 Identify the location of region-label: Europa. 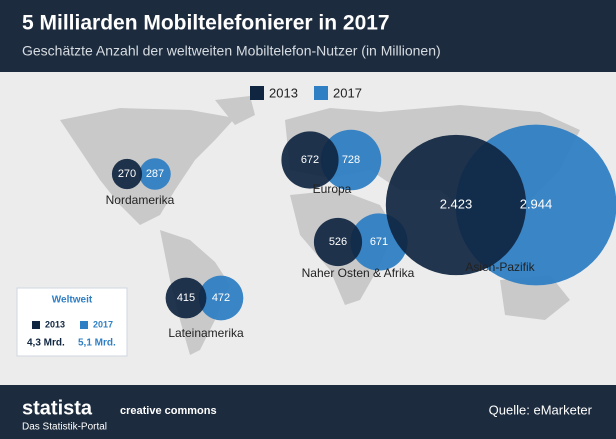
(332, 189).